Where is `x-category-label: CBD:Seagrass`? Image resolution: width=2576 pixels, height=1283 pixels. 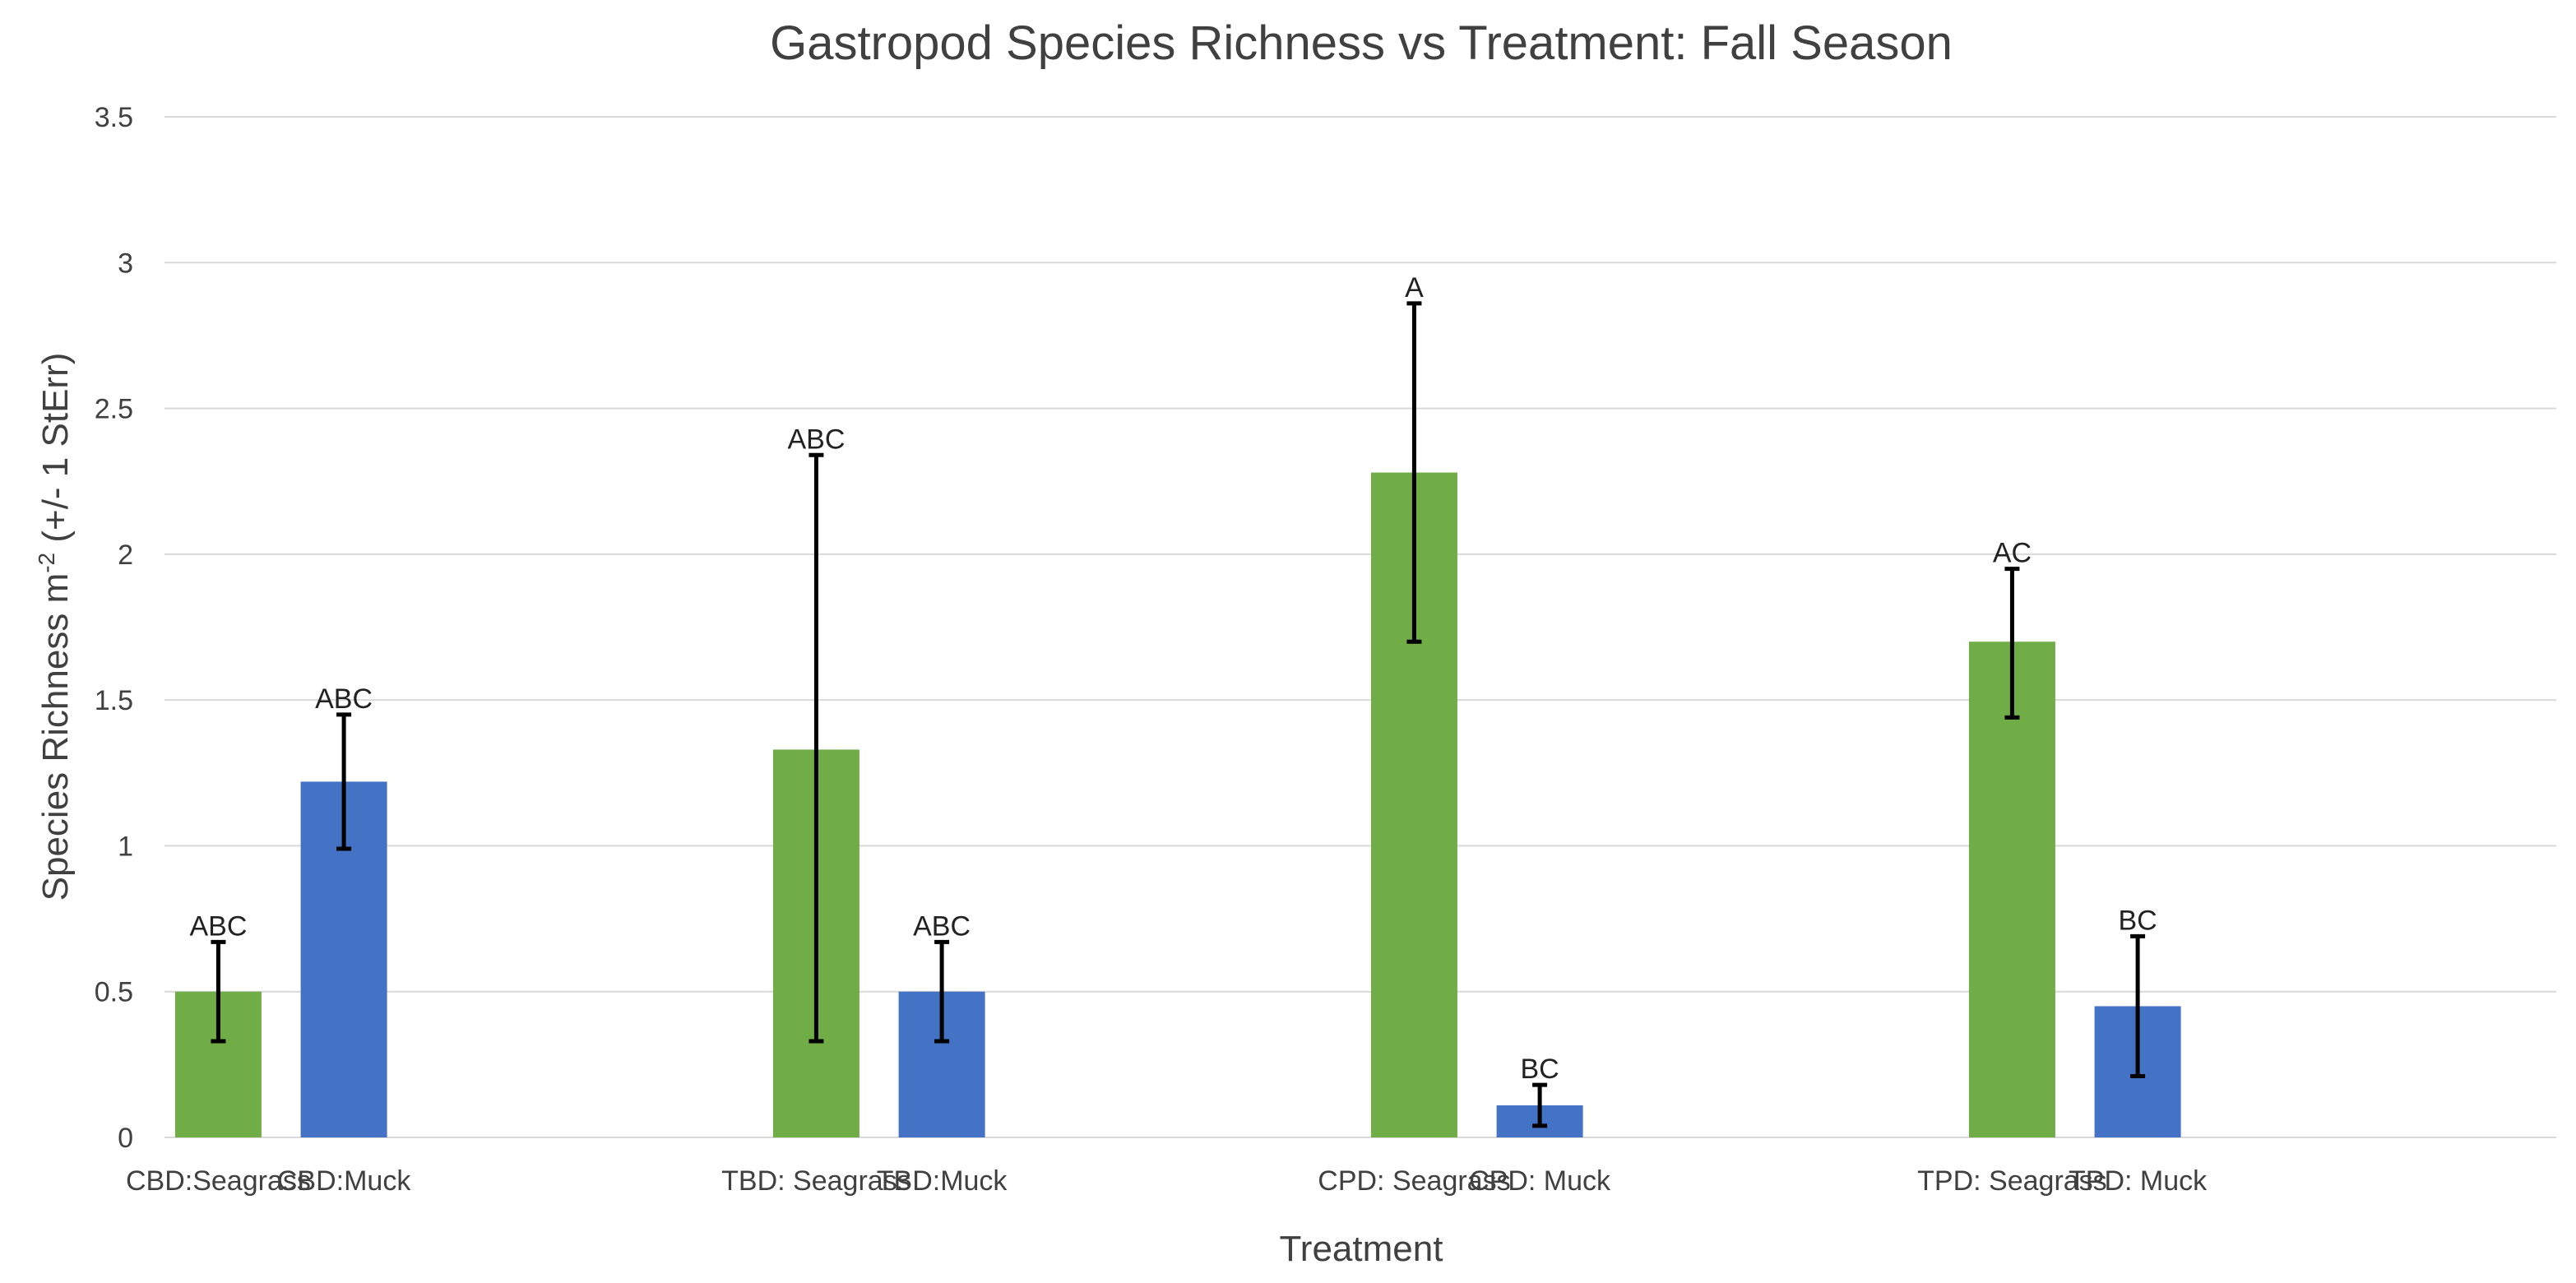
x-category-label: CBD:Seagrass is located at coordinates (219, 1181).